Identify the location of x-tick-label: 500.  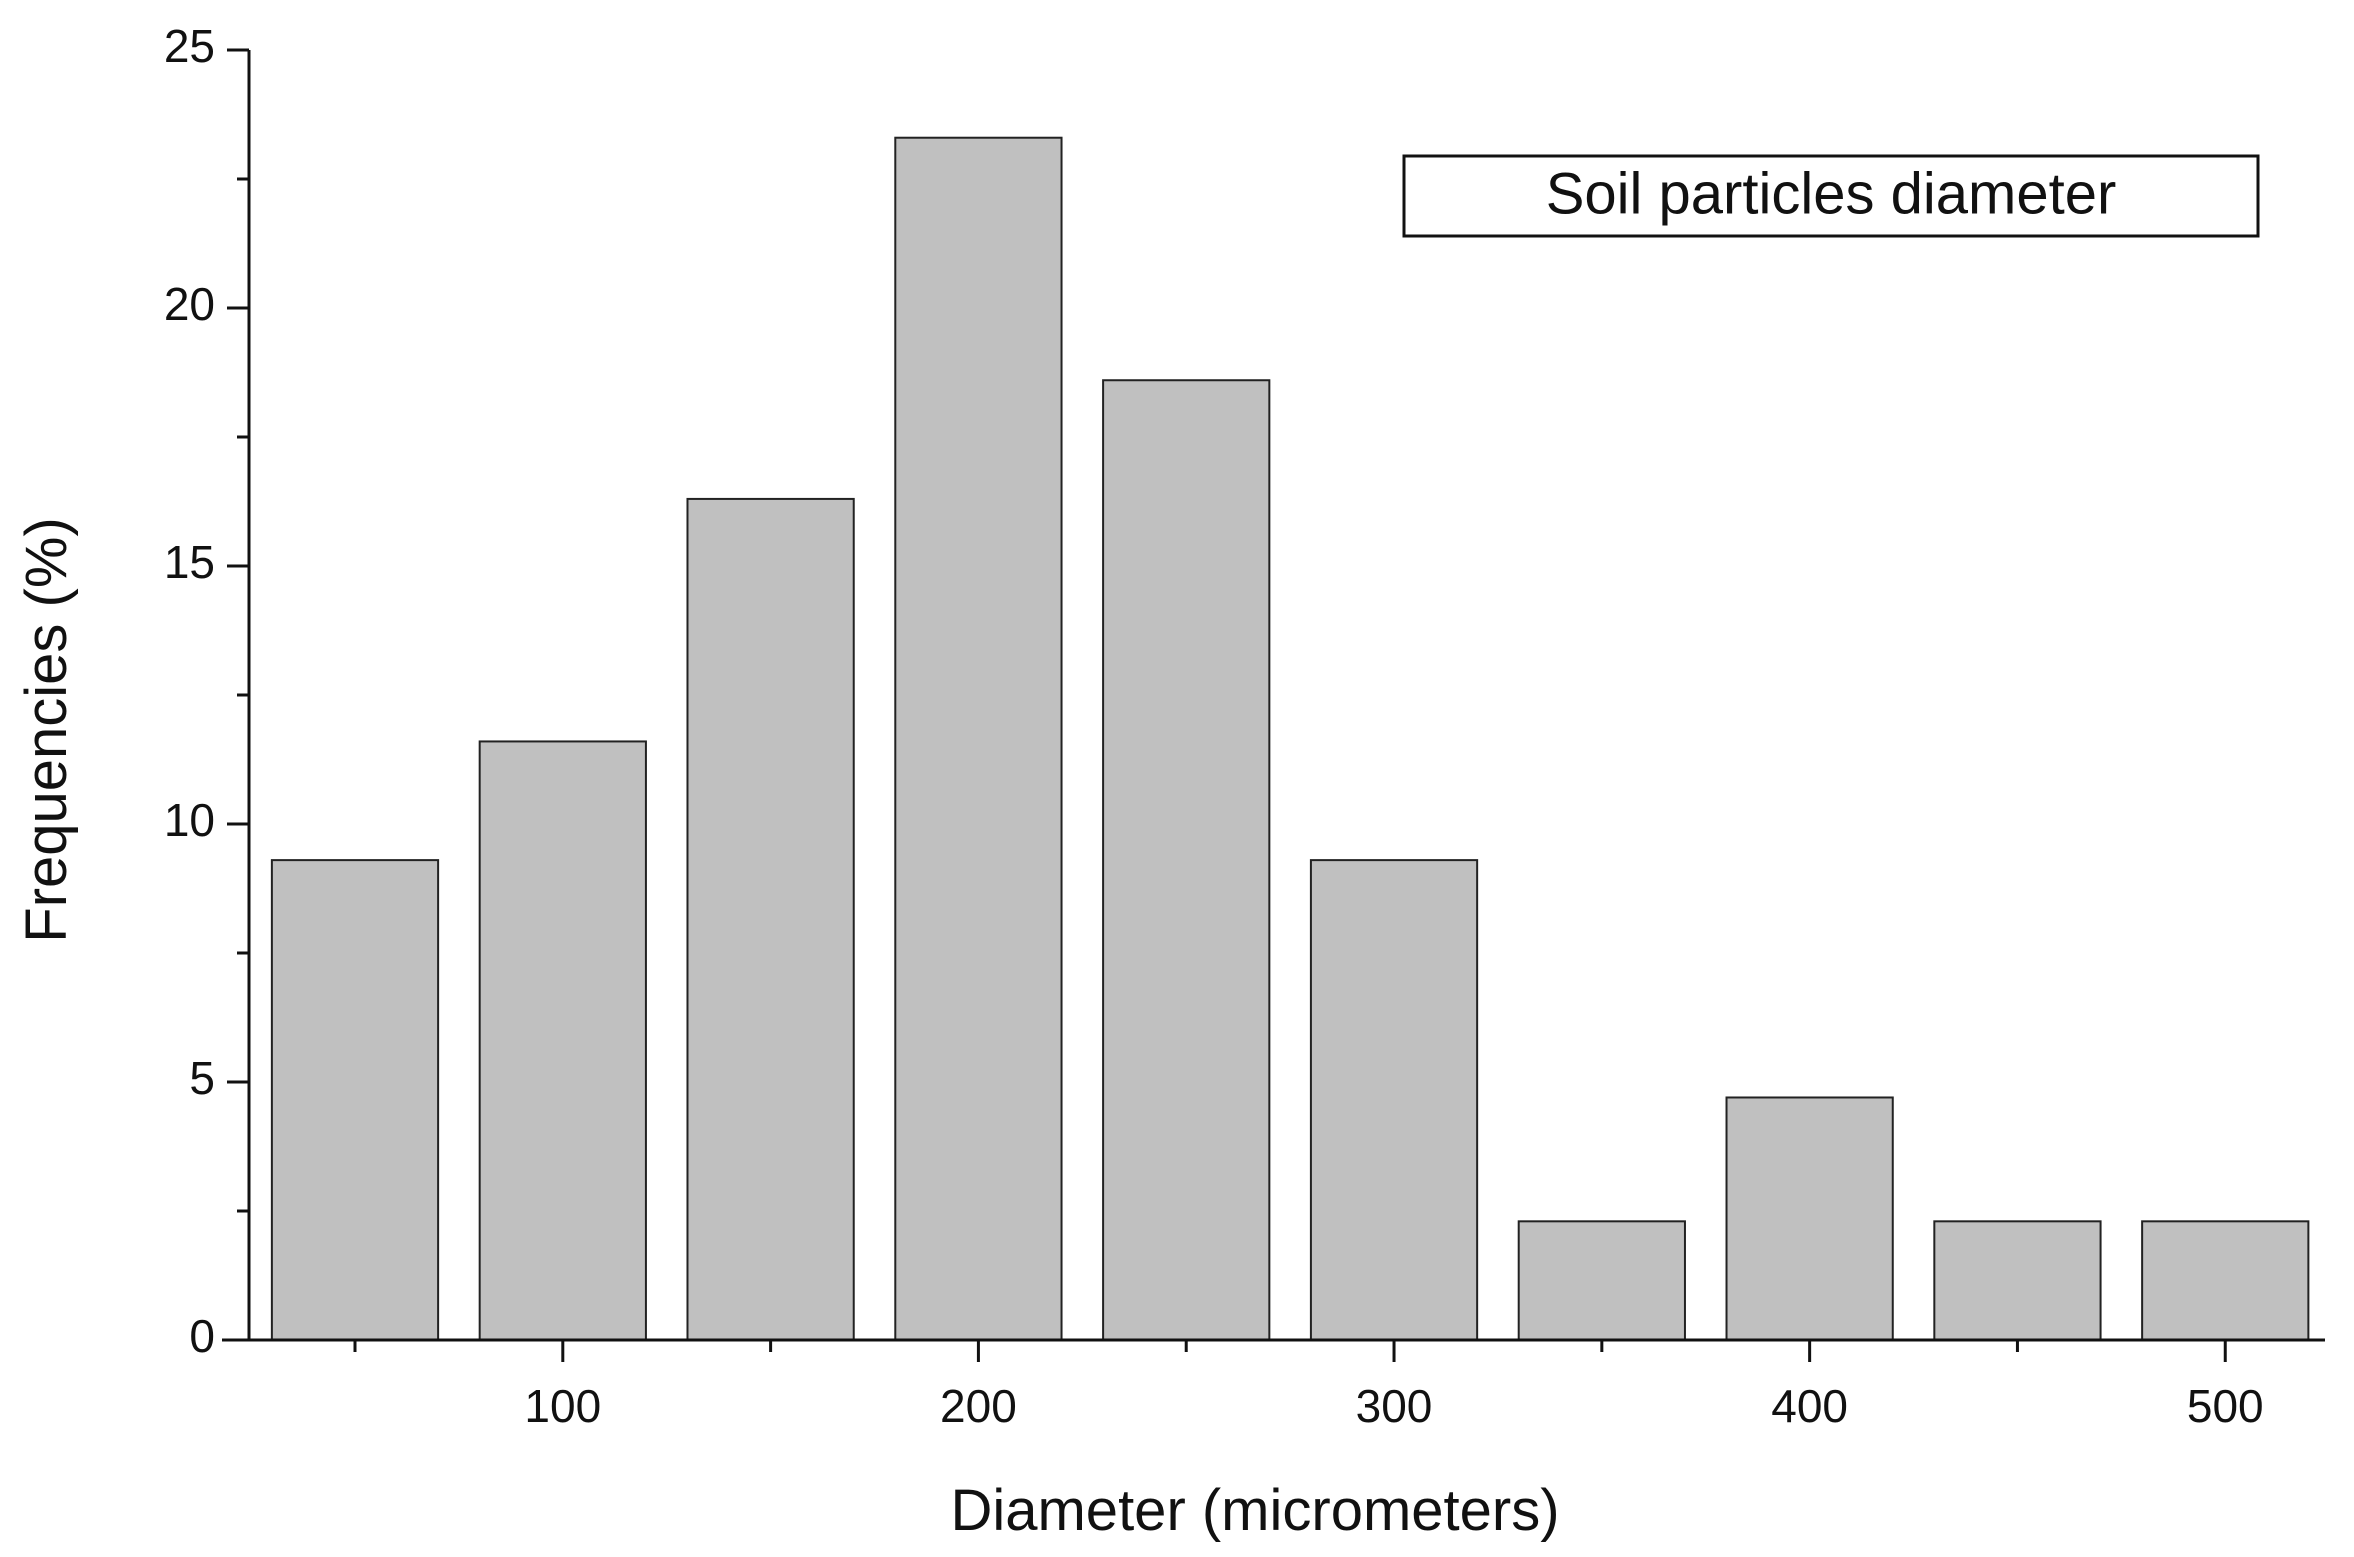
(2225, 1406).